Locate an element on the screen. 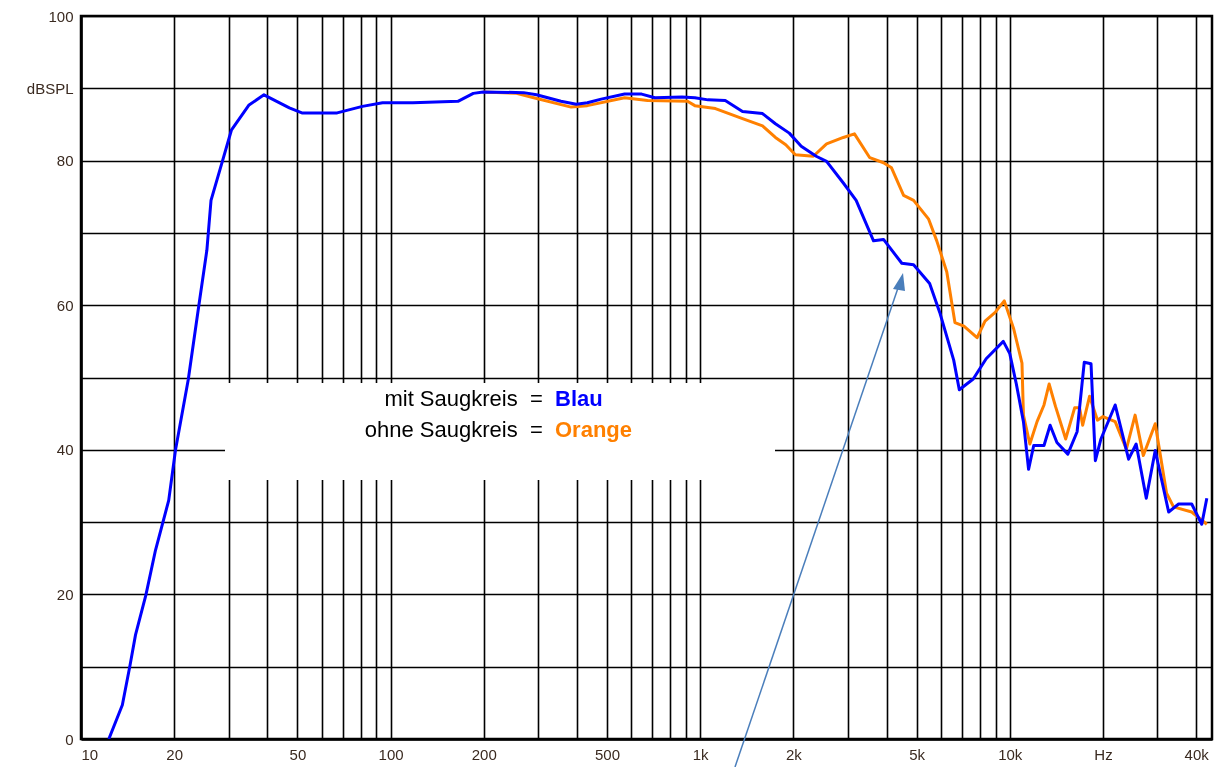 This screenshot has width=1226, height=767. y-tick-label: 20 is located at coordinates (65, 594).